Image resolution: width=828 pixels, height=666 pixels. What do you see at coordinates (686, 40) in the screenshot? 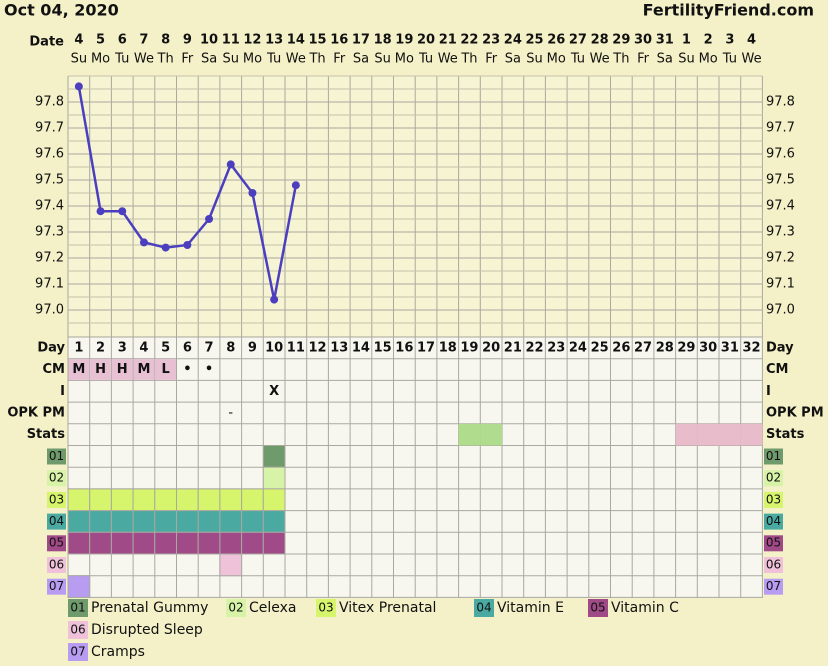
I see `x-tick-label: 1` at bounding box center [686, 40].